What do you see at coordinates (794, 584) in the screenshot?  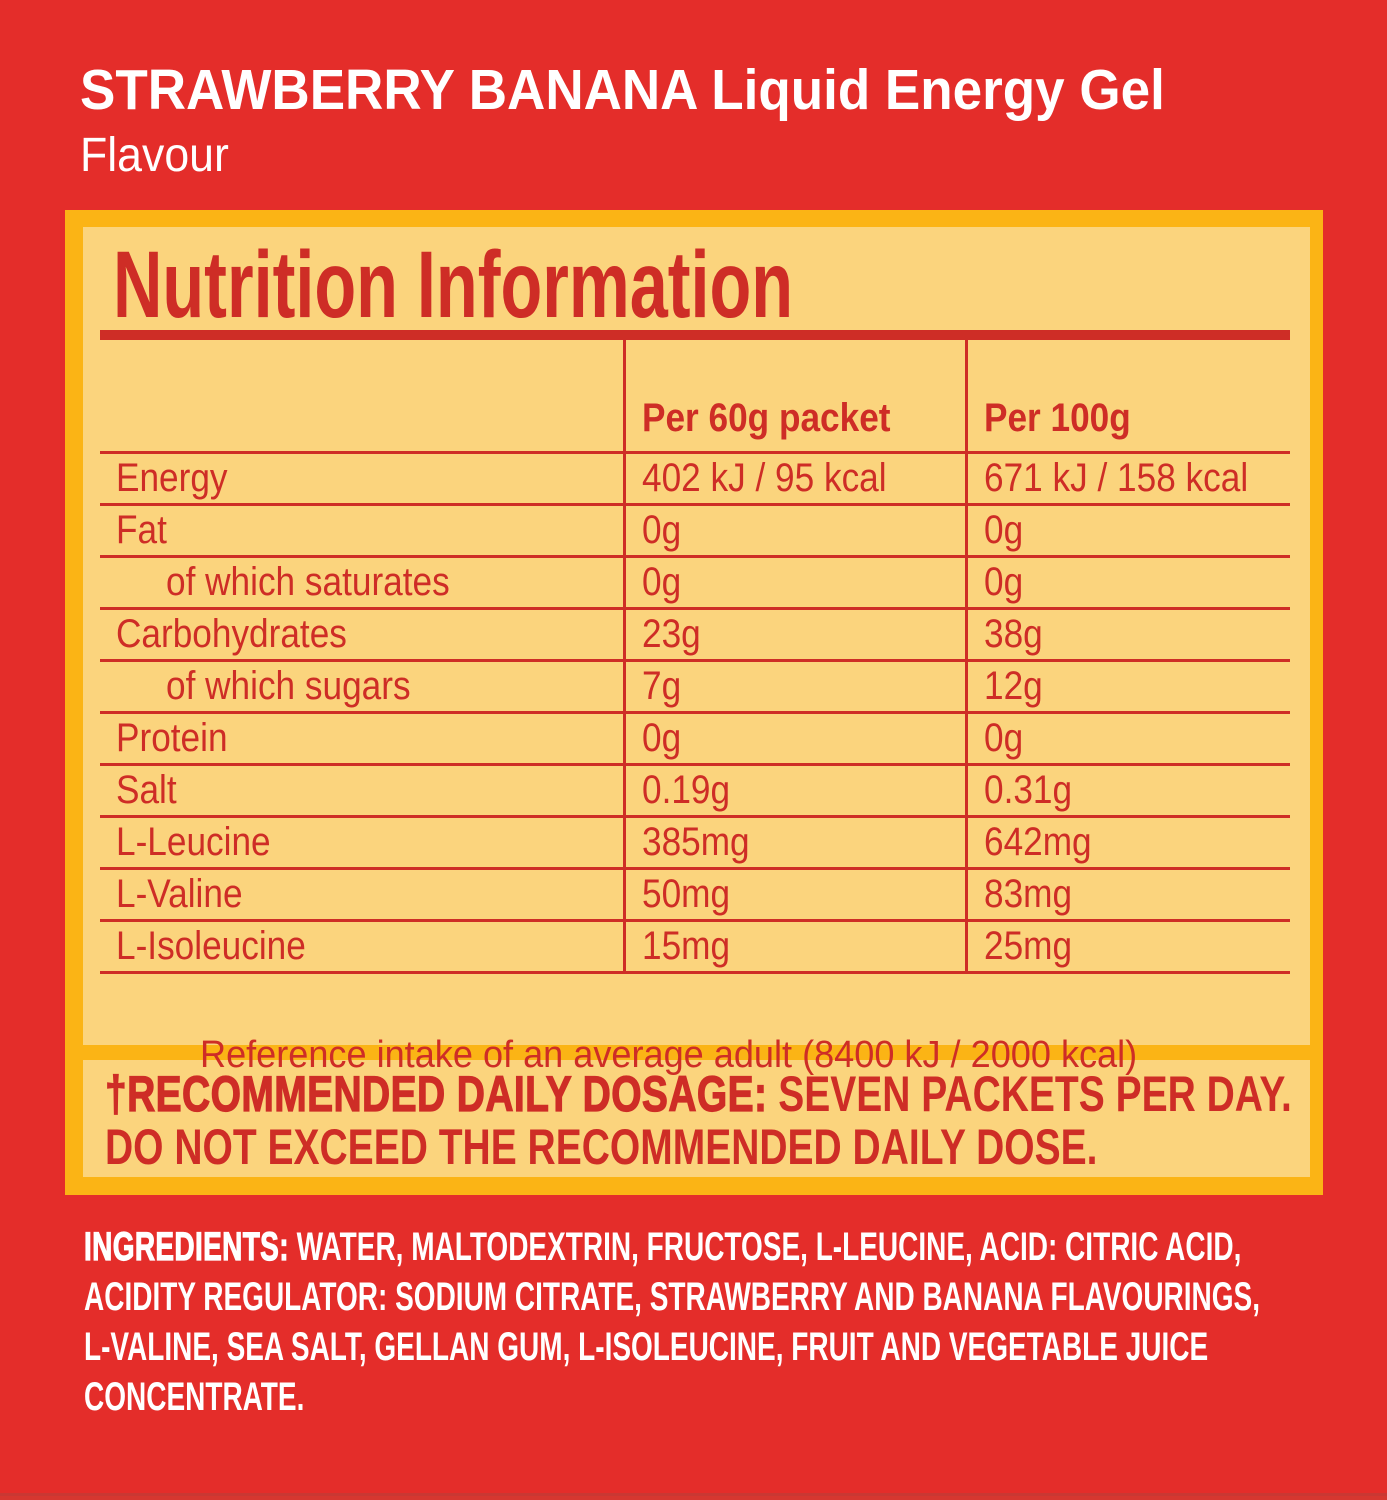 I see `row-value-saturates-packet: 0g` at bounding box center [794, 584].